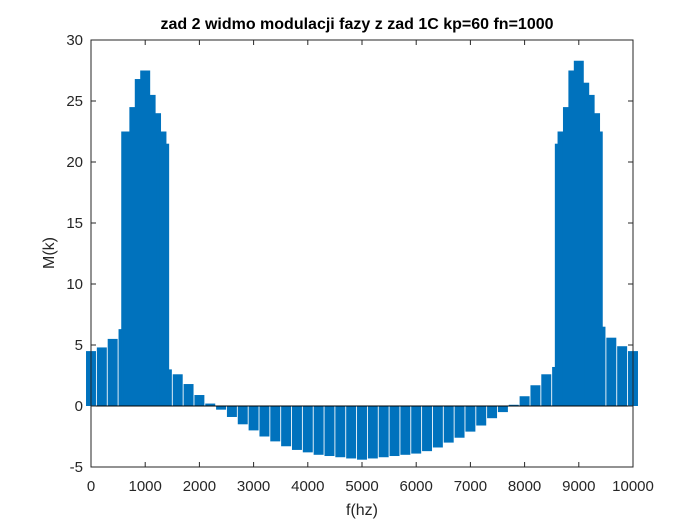 The image size is (700, 525). I want to click on y-tick-label: -5, so click(76, 467).